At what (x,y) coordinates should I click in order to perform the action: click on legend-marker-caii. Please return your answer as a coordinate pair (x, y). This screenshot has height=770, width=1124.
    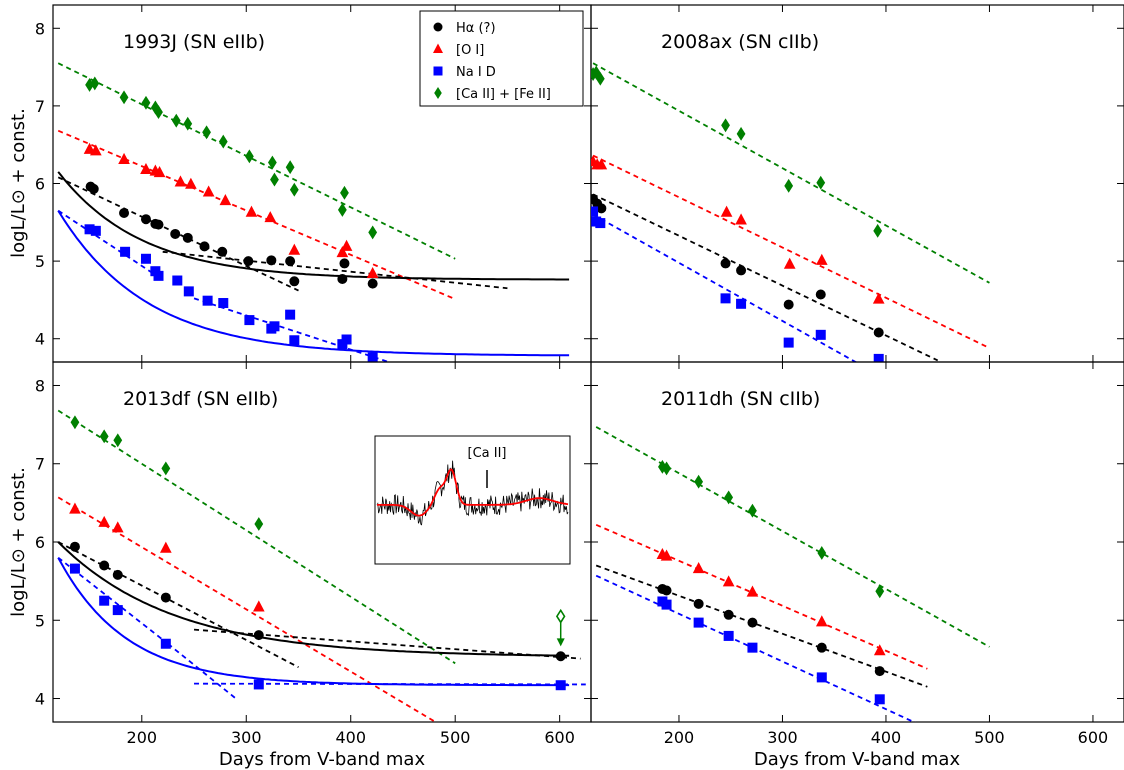
    Looking at the image, I should click on (438, 93).